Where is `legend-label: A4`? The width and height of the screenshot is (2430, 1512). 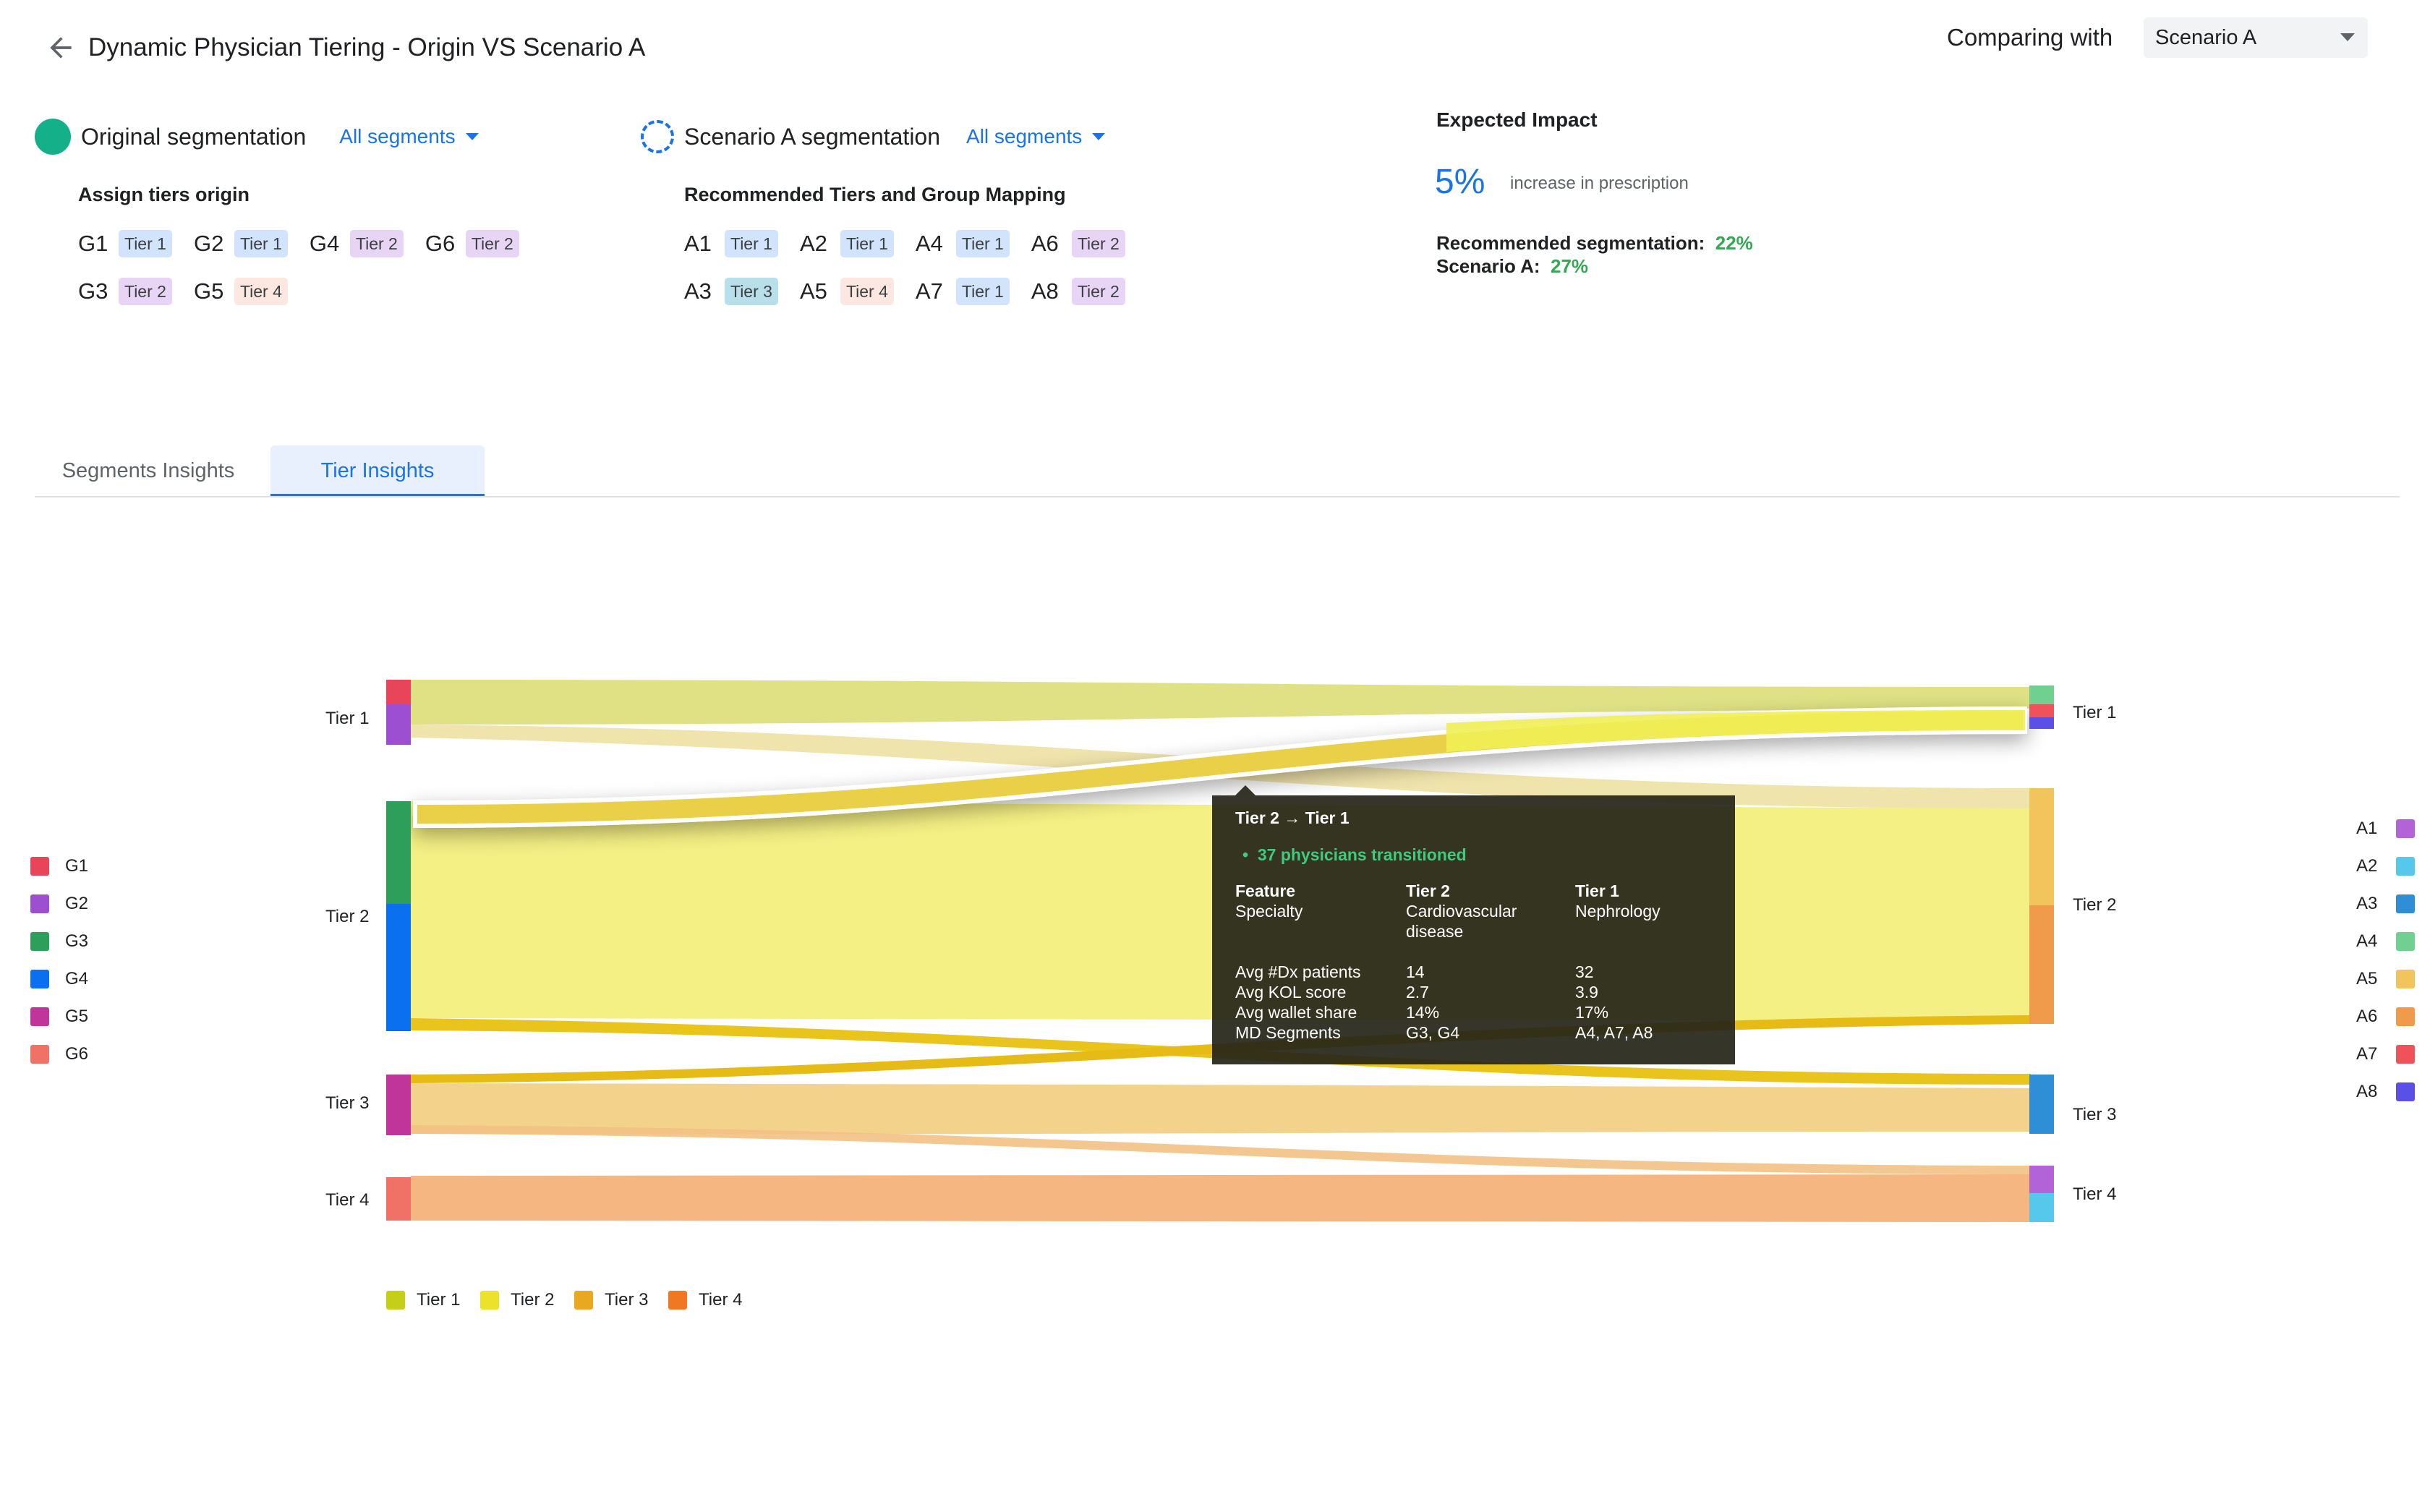 legend-label: A4 is located at coordinates (2367, 941).